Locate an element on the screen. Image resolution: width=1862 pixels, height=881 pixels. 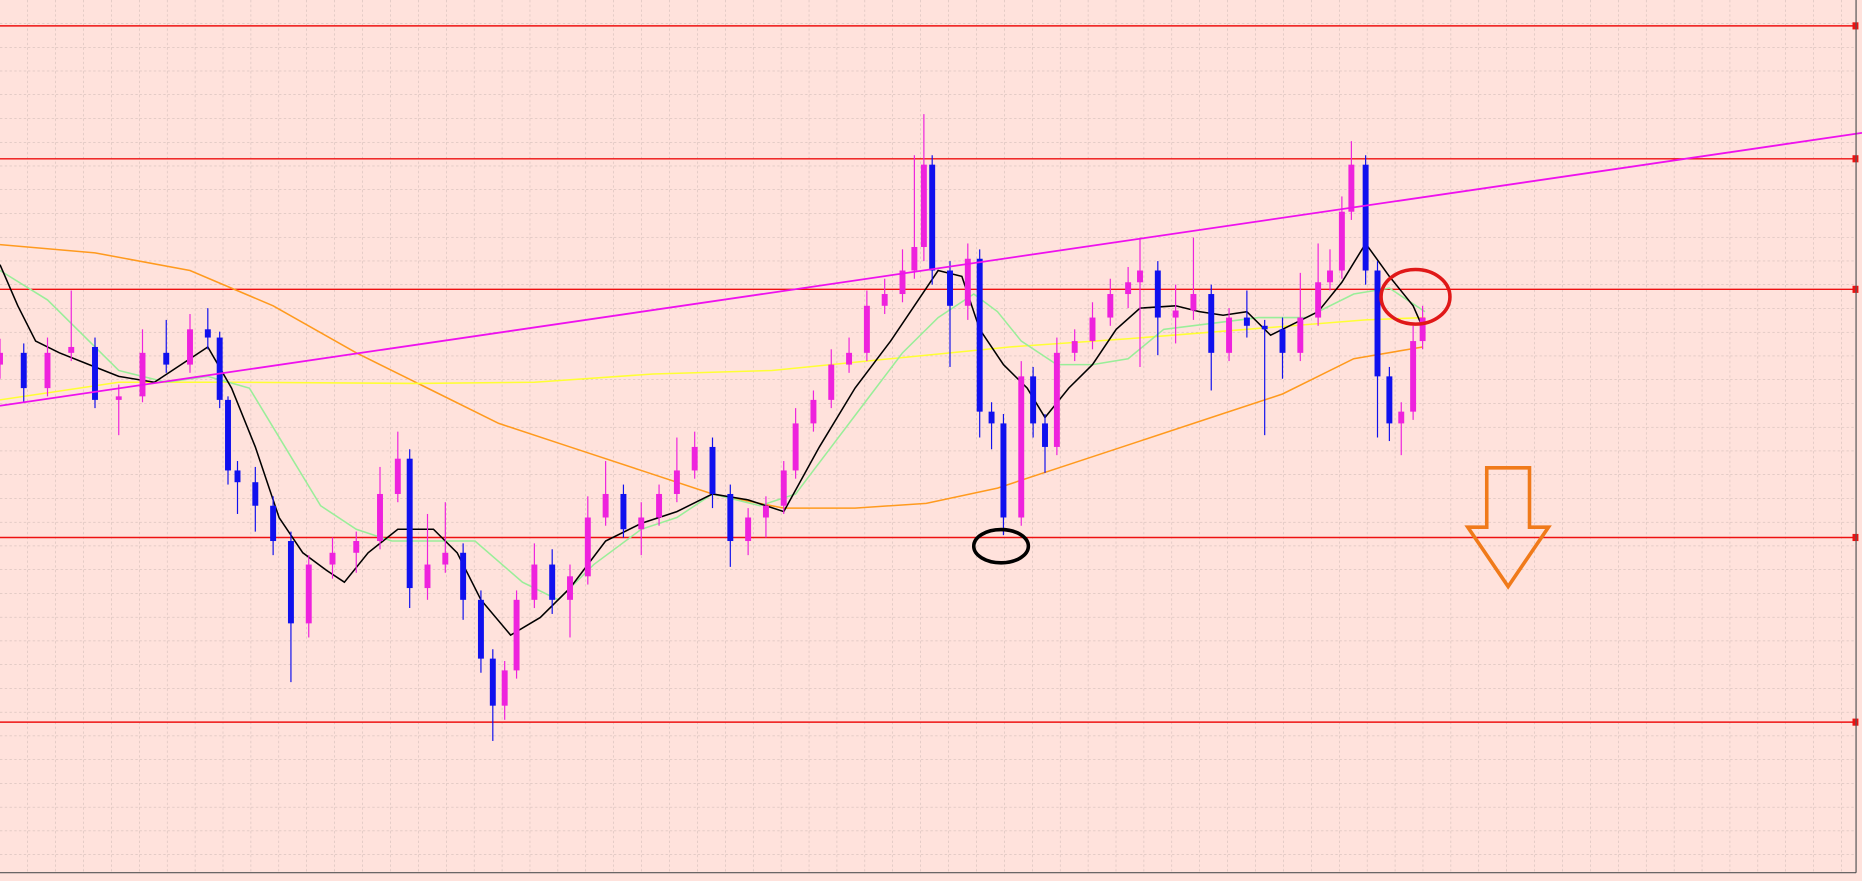
highlight-circle-red is located at coordinates (1415, 296).